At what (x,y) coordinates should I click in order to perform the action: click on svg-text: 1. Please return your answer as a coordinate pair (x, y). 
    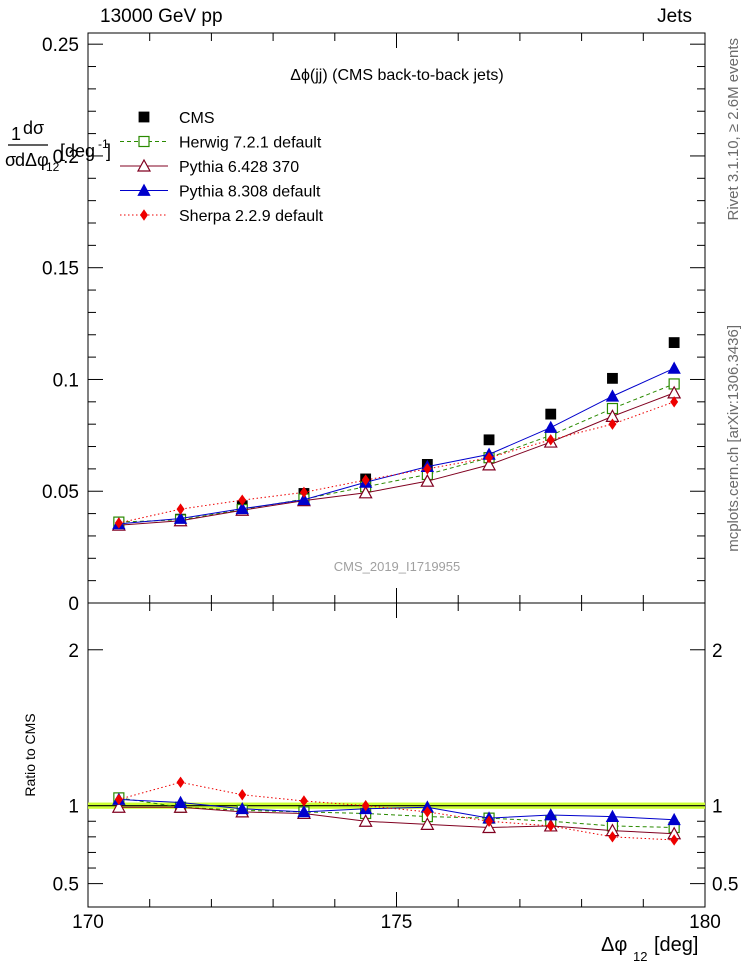
    Looking at the image, I should click on (16, 134).